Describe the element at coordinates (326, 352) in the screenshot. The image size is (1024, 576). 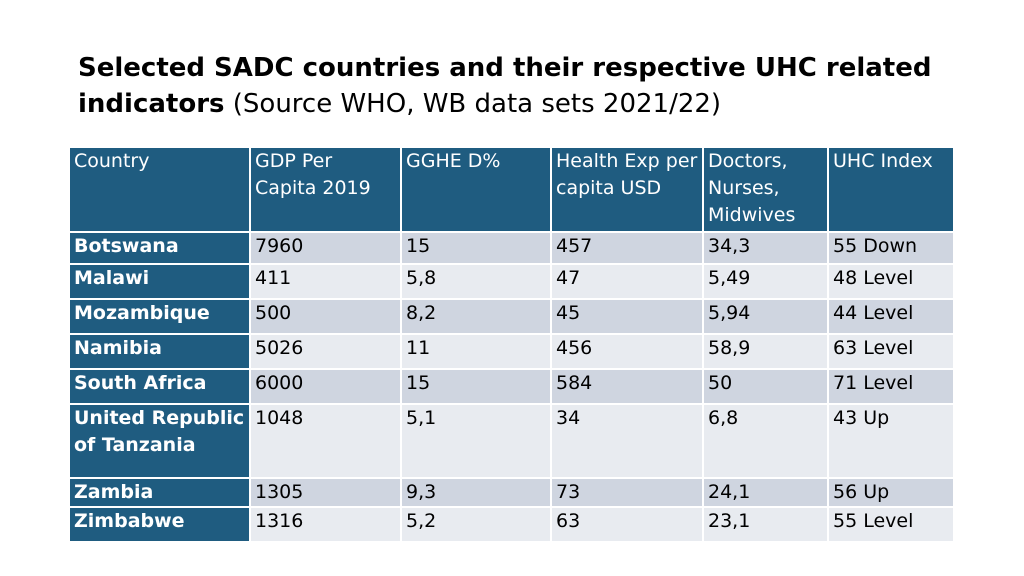
I see `gdp-cell: 5026` at that location.